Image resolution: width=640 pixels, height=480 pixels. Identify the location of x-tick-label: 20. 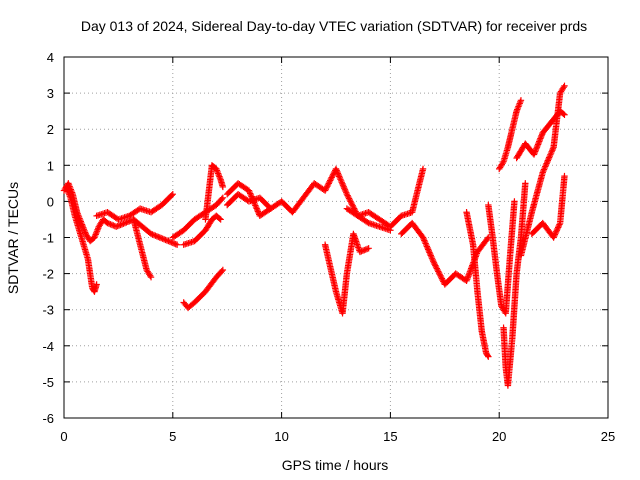
(499, 436).